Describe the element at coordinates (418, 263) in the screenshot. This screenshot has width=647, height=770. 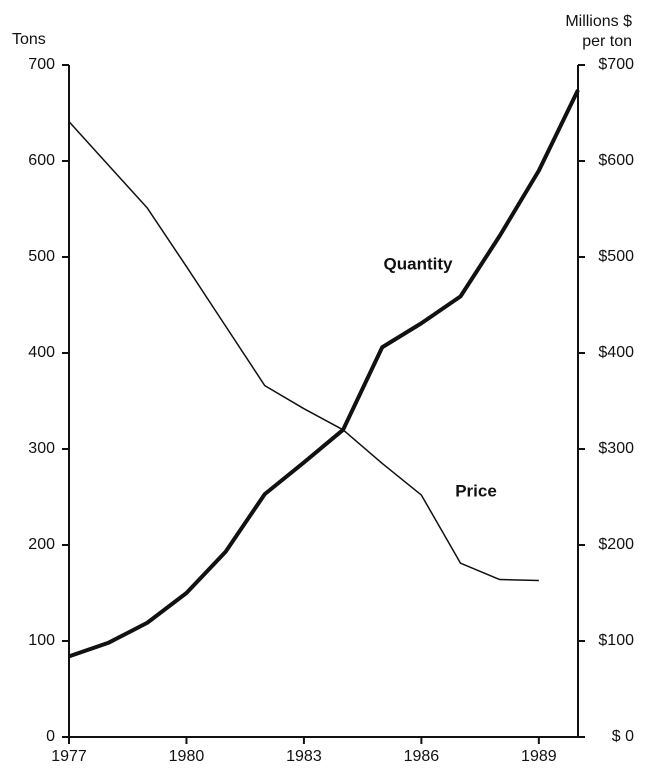
I see `series-label: Quantity` at that location.